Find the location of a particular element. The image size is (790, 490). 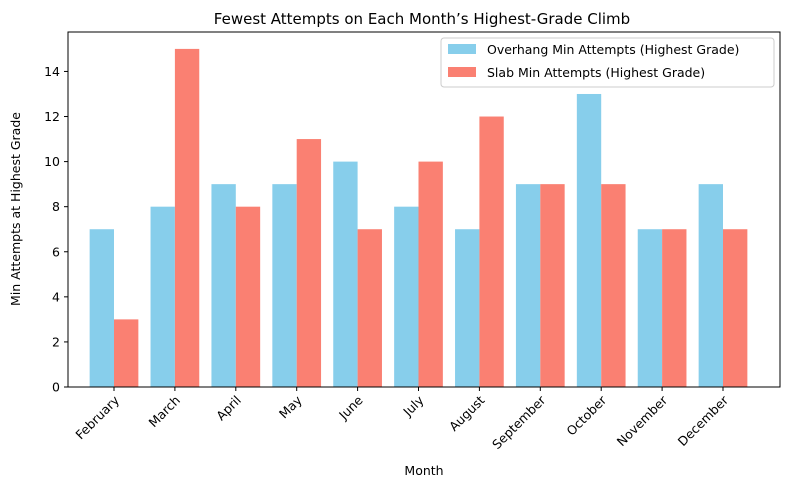

bar-slab-february is located at coordinates (126, 353).